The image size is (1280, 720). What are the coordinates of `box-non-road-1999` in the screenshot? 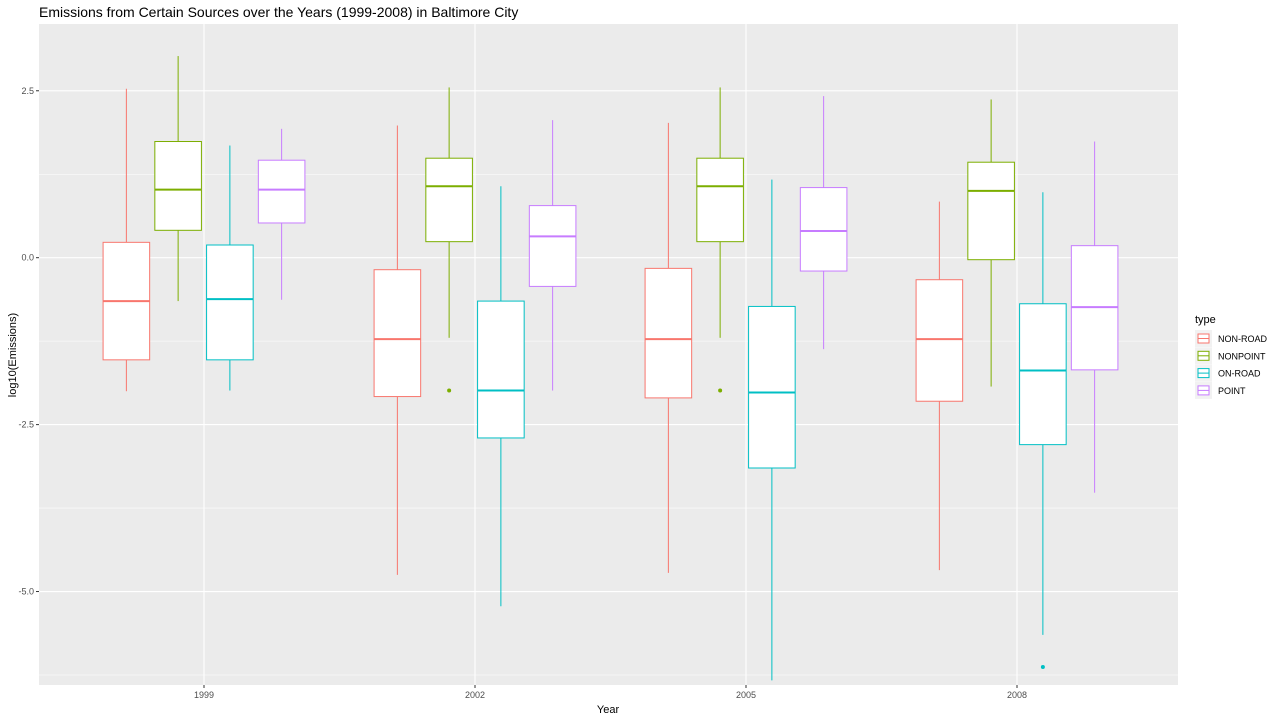 It's located at (126, 240).